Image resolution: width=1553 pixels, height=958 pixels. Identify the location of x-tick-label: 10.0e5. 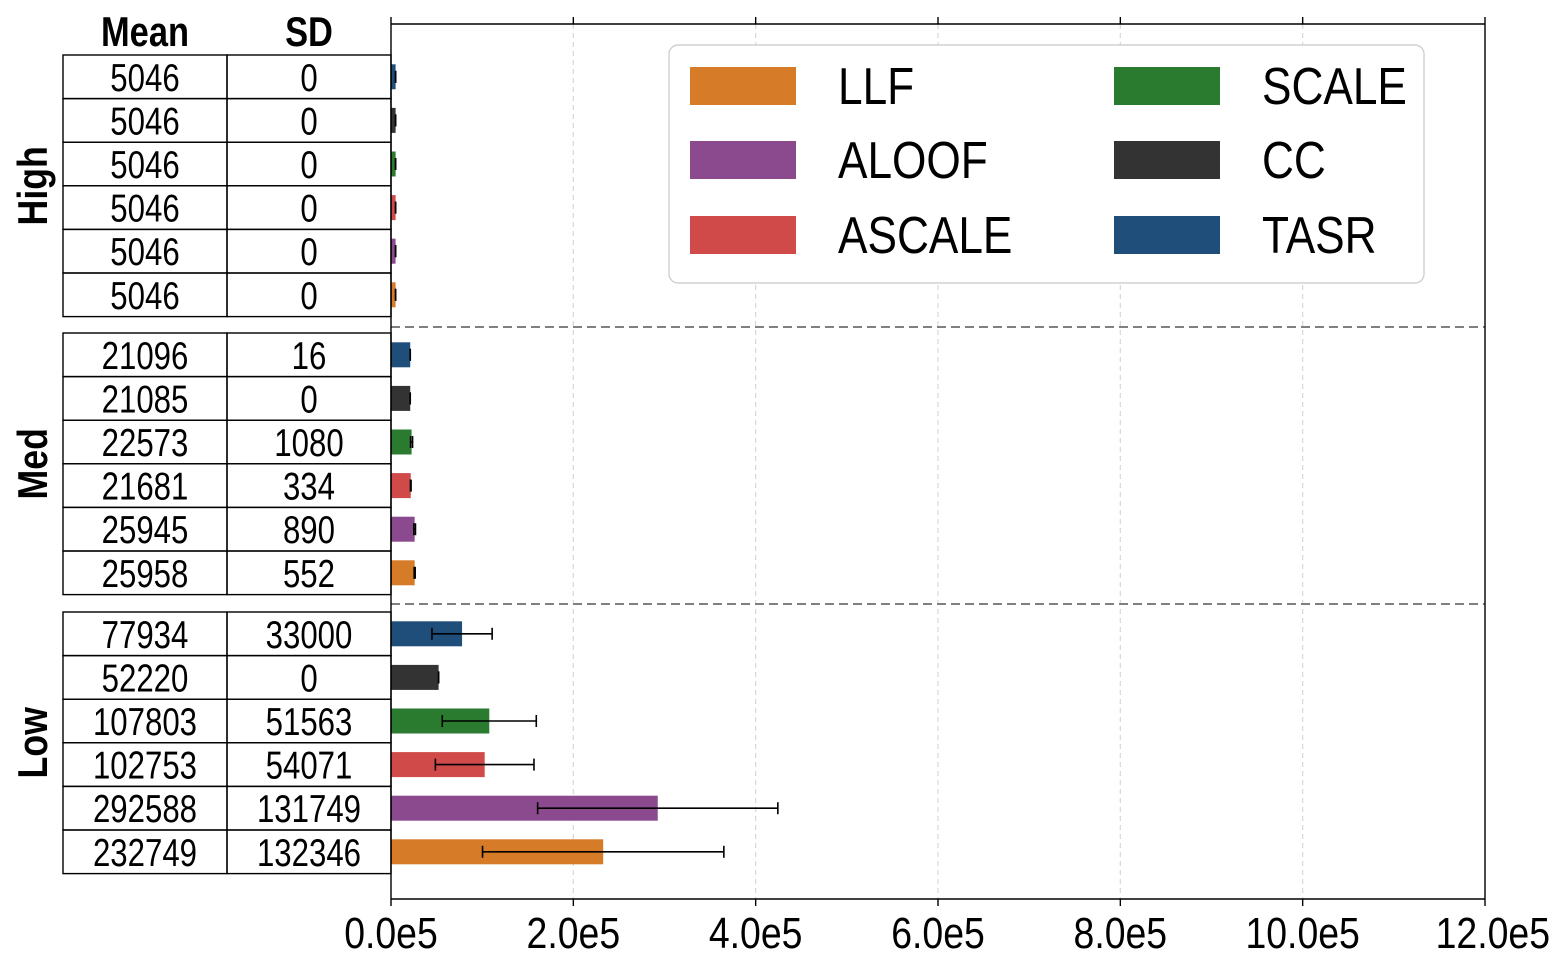
(1302, 933).